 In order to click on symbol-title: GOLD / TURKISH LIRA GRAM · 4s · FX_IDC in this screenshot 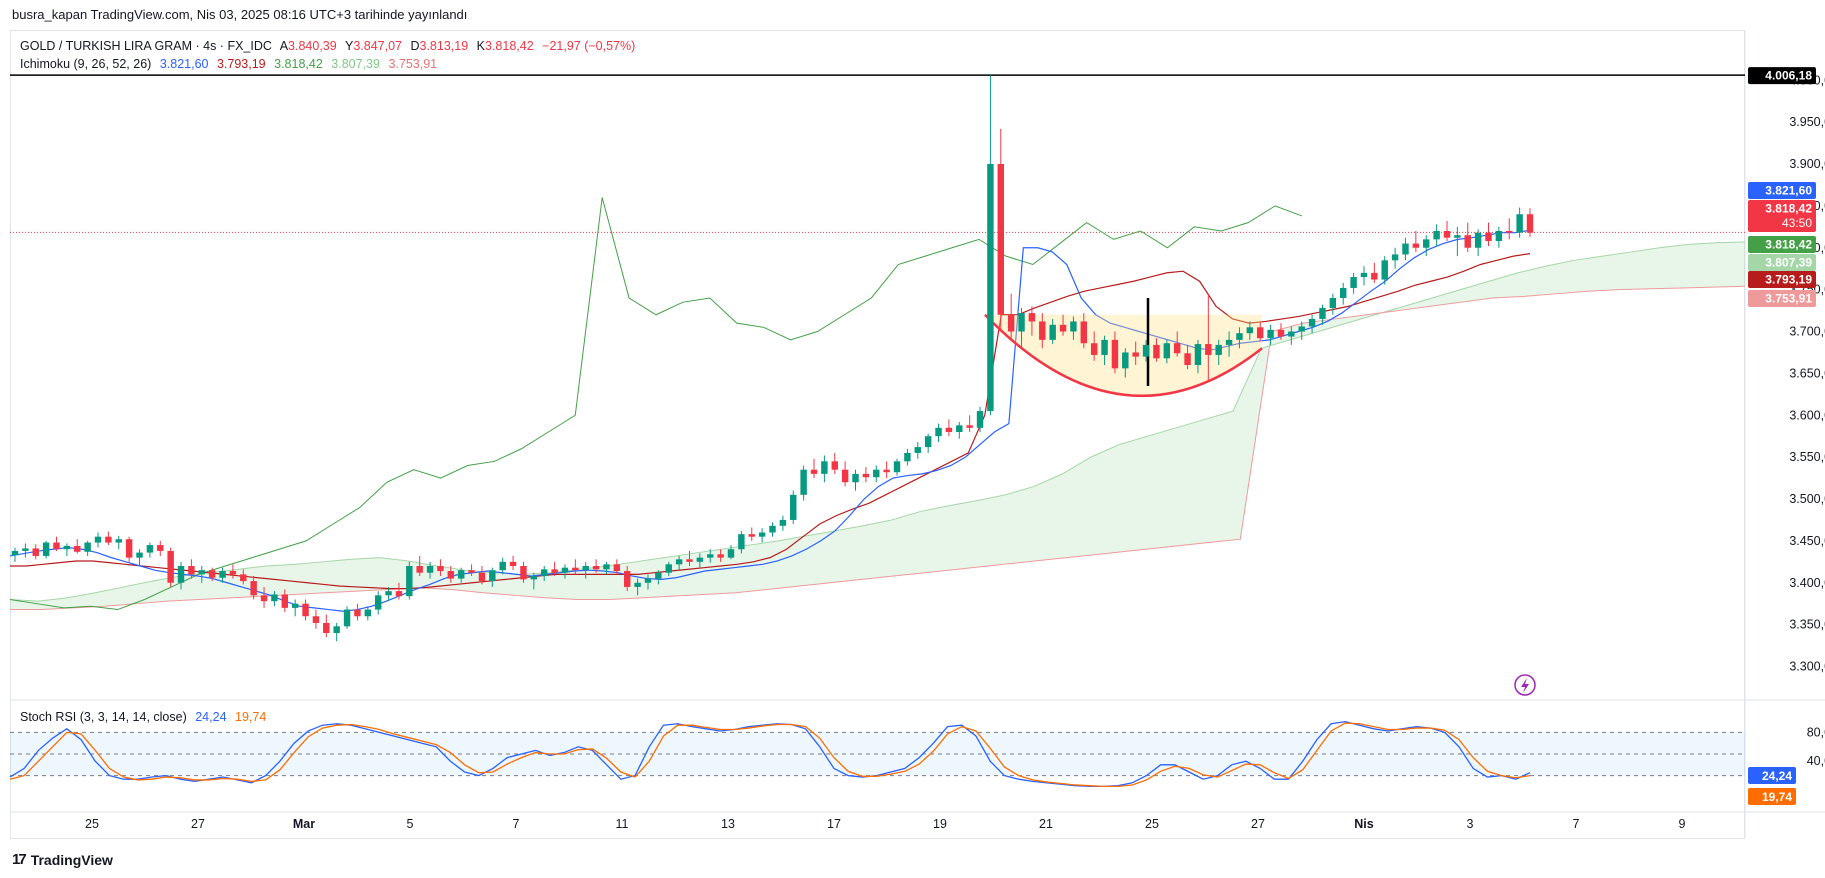, I will do `click(146, 46)`.